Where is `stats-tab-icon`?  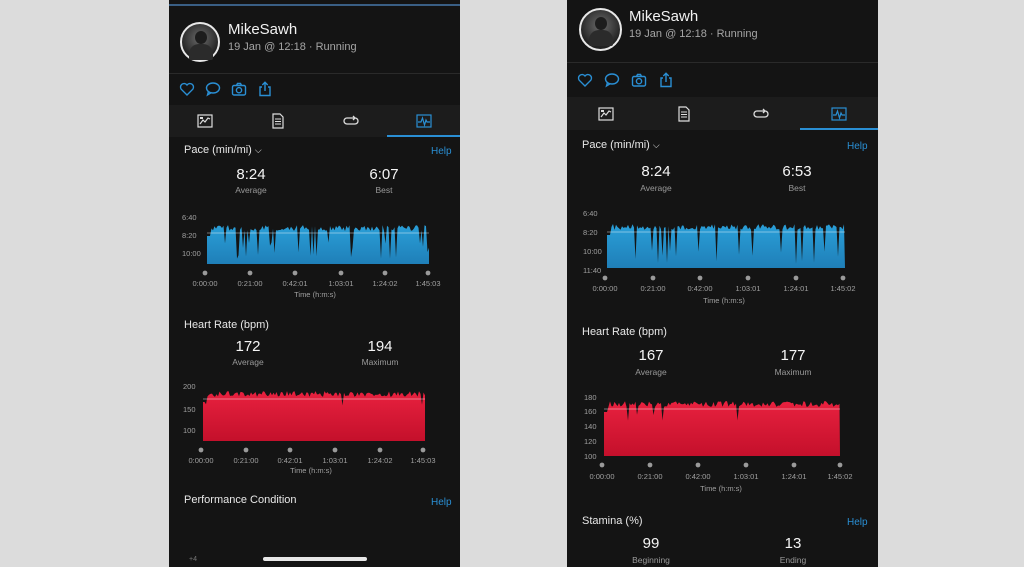 stats-tab-icon is located at coordinates (205, 121).